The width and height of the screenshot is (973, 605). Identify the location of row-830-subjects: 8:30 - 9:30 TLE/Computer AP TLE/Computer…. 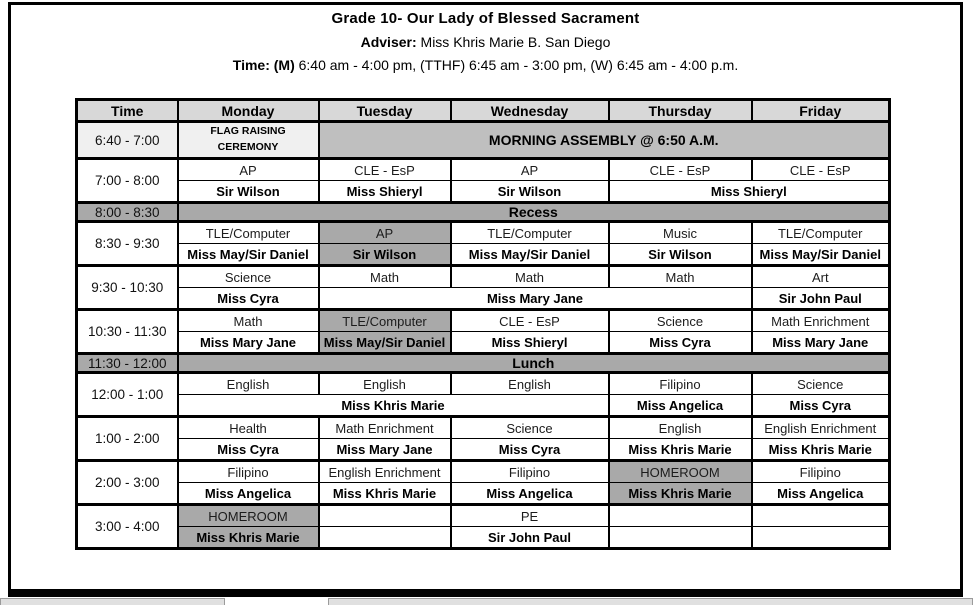
(483, 243).